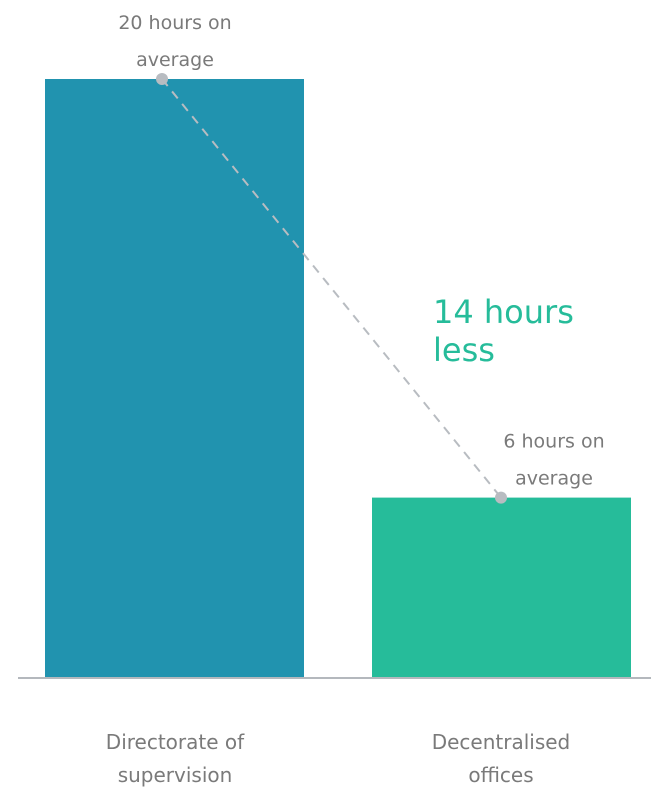  What do you see at coordinates (500, 775) in the screenshot?
I see `category-label-2-line-2: offices` at bounding box center [500, 775].